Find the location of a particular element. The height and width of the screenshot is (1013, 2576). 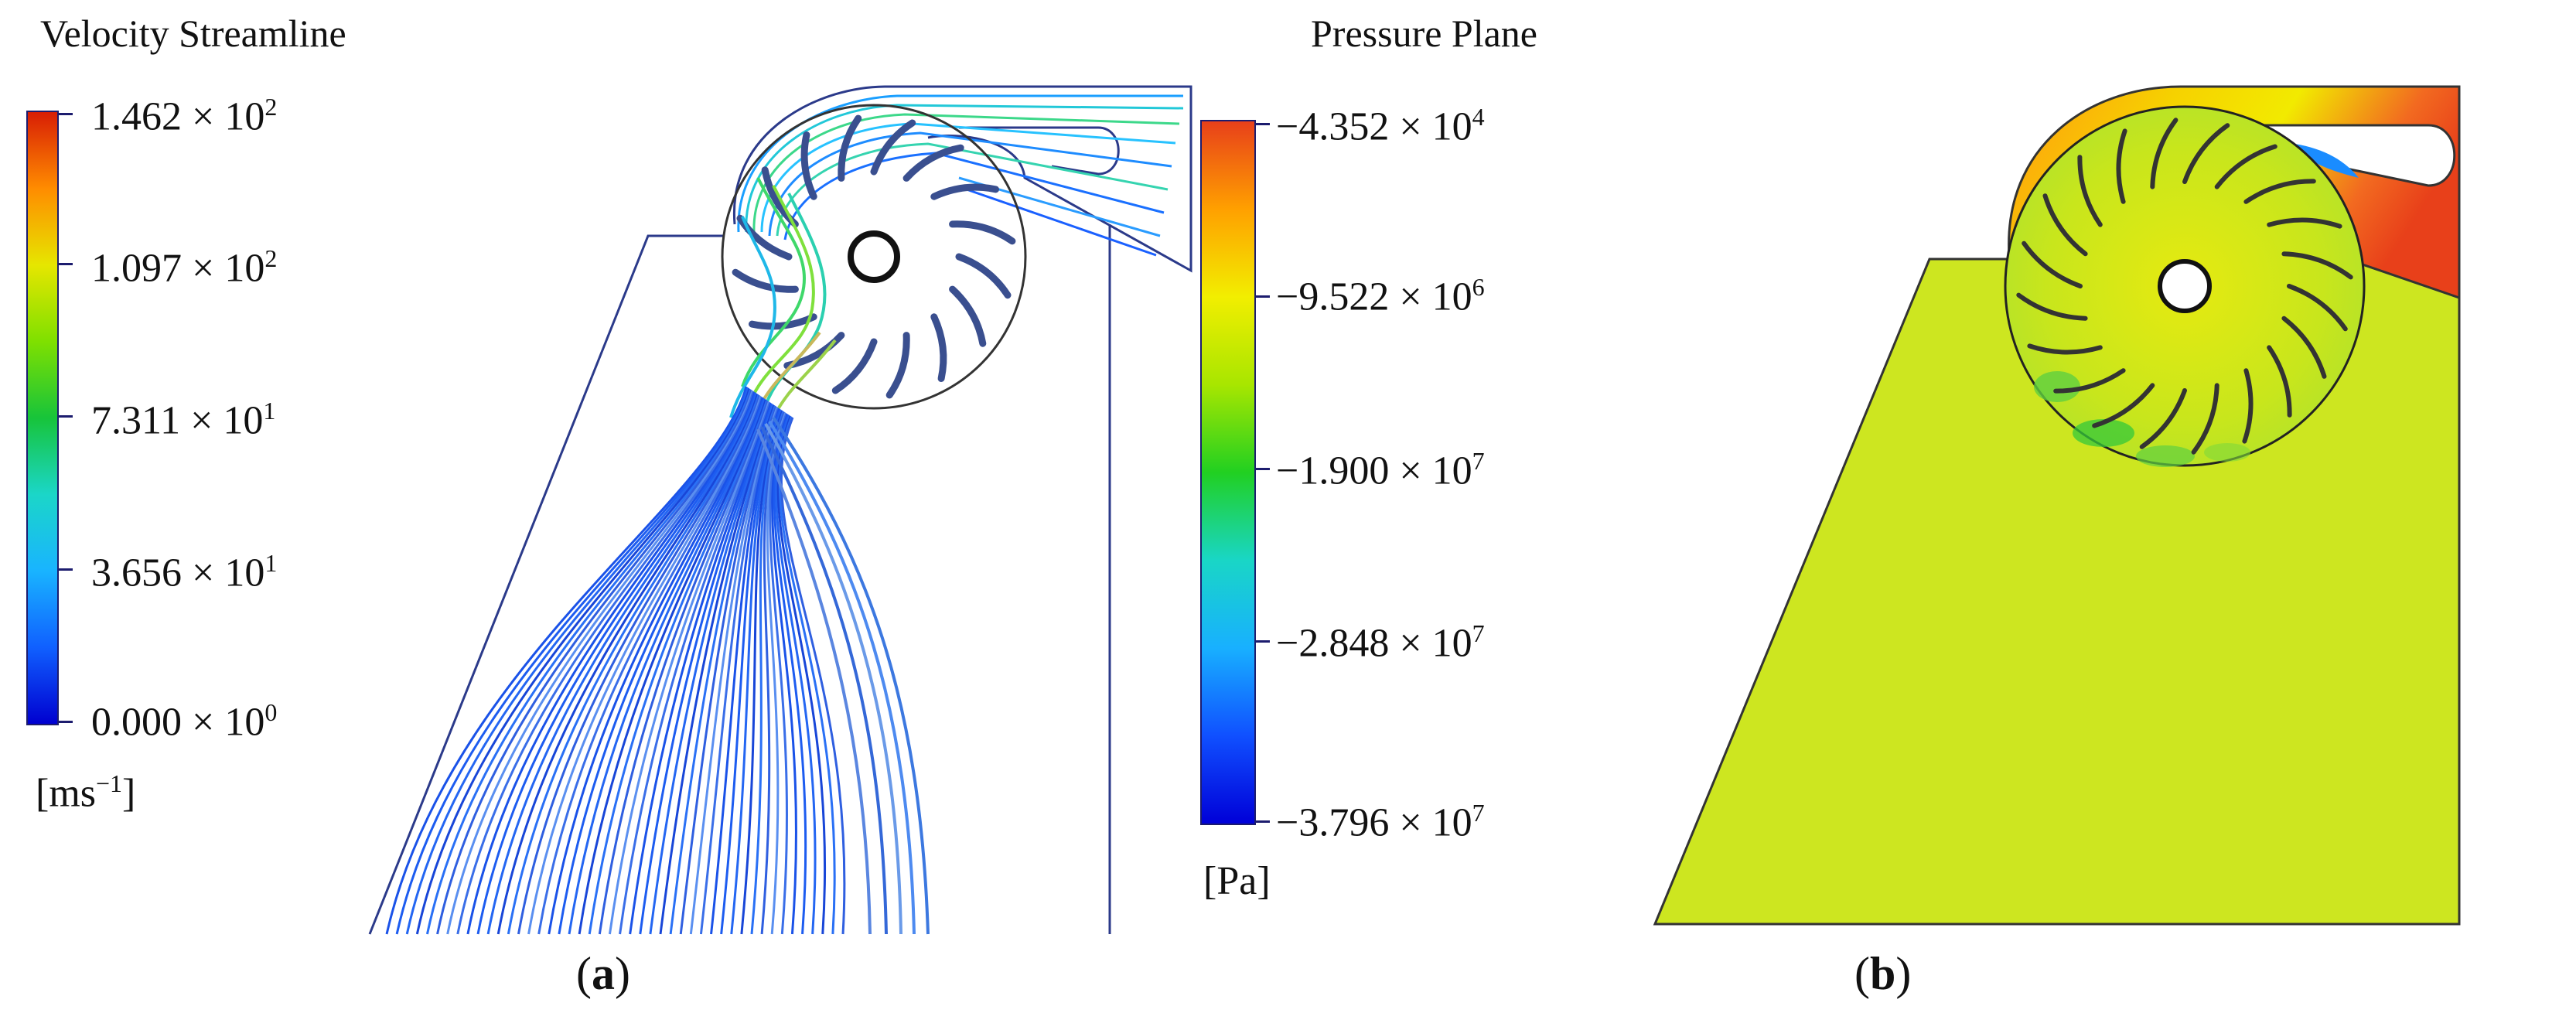

pressure-impeller-blades is located at coordinates (2185, 286).